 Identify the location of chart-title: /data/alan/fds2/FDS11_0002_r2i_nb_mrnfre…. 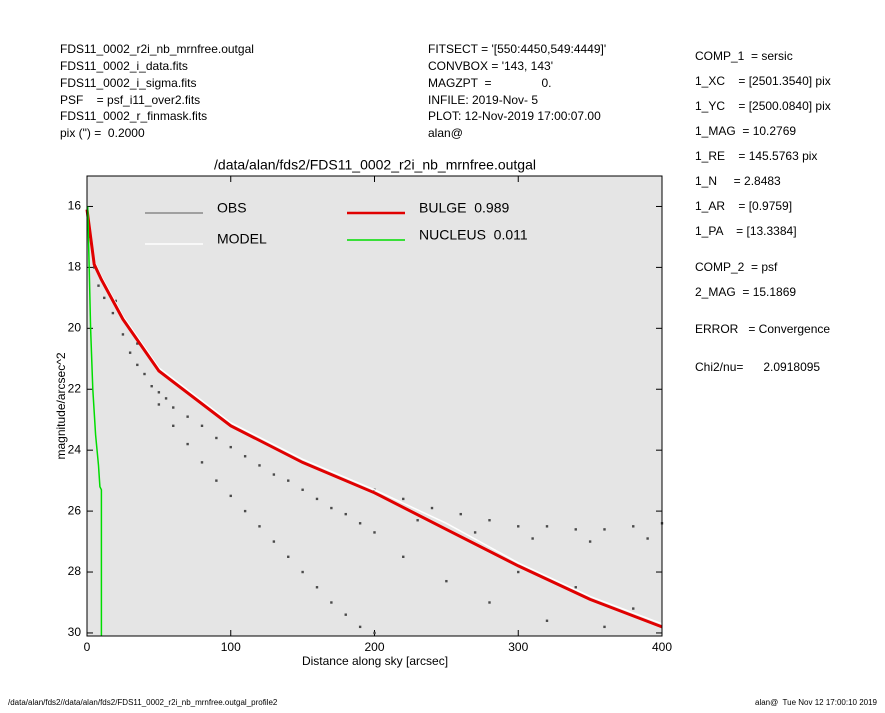
(375, 165).